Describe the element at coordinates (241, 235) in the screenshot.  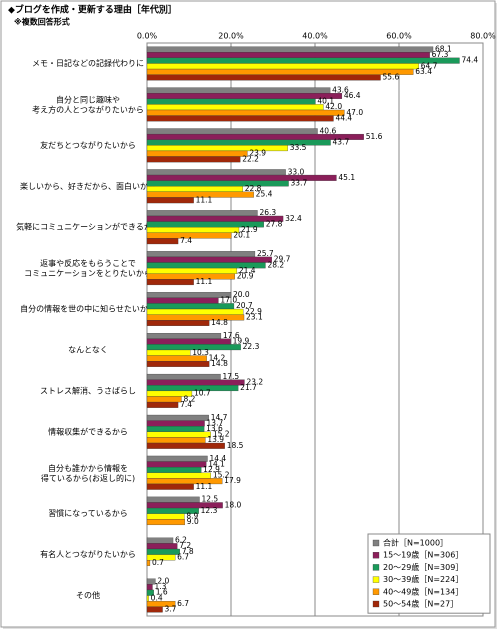
I see `value-label: 20.1` at that location.